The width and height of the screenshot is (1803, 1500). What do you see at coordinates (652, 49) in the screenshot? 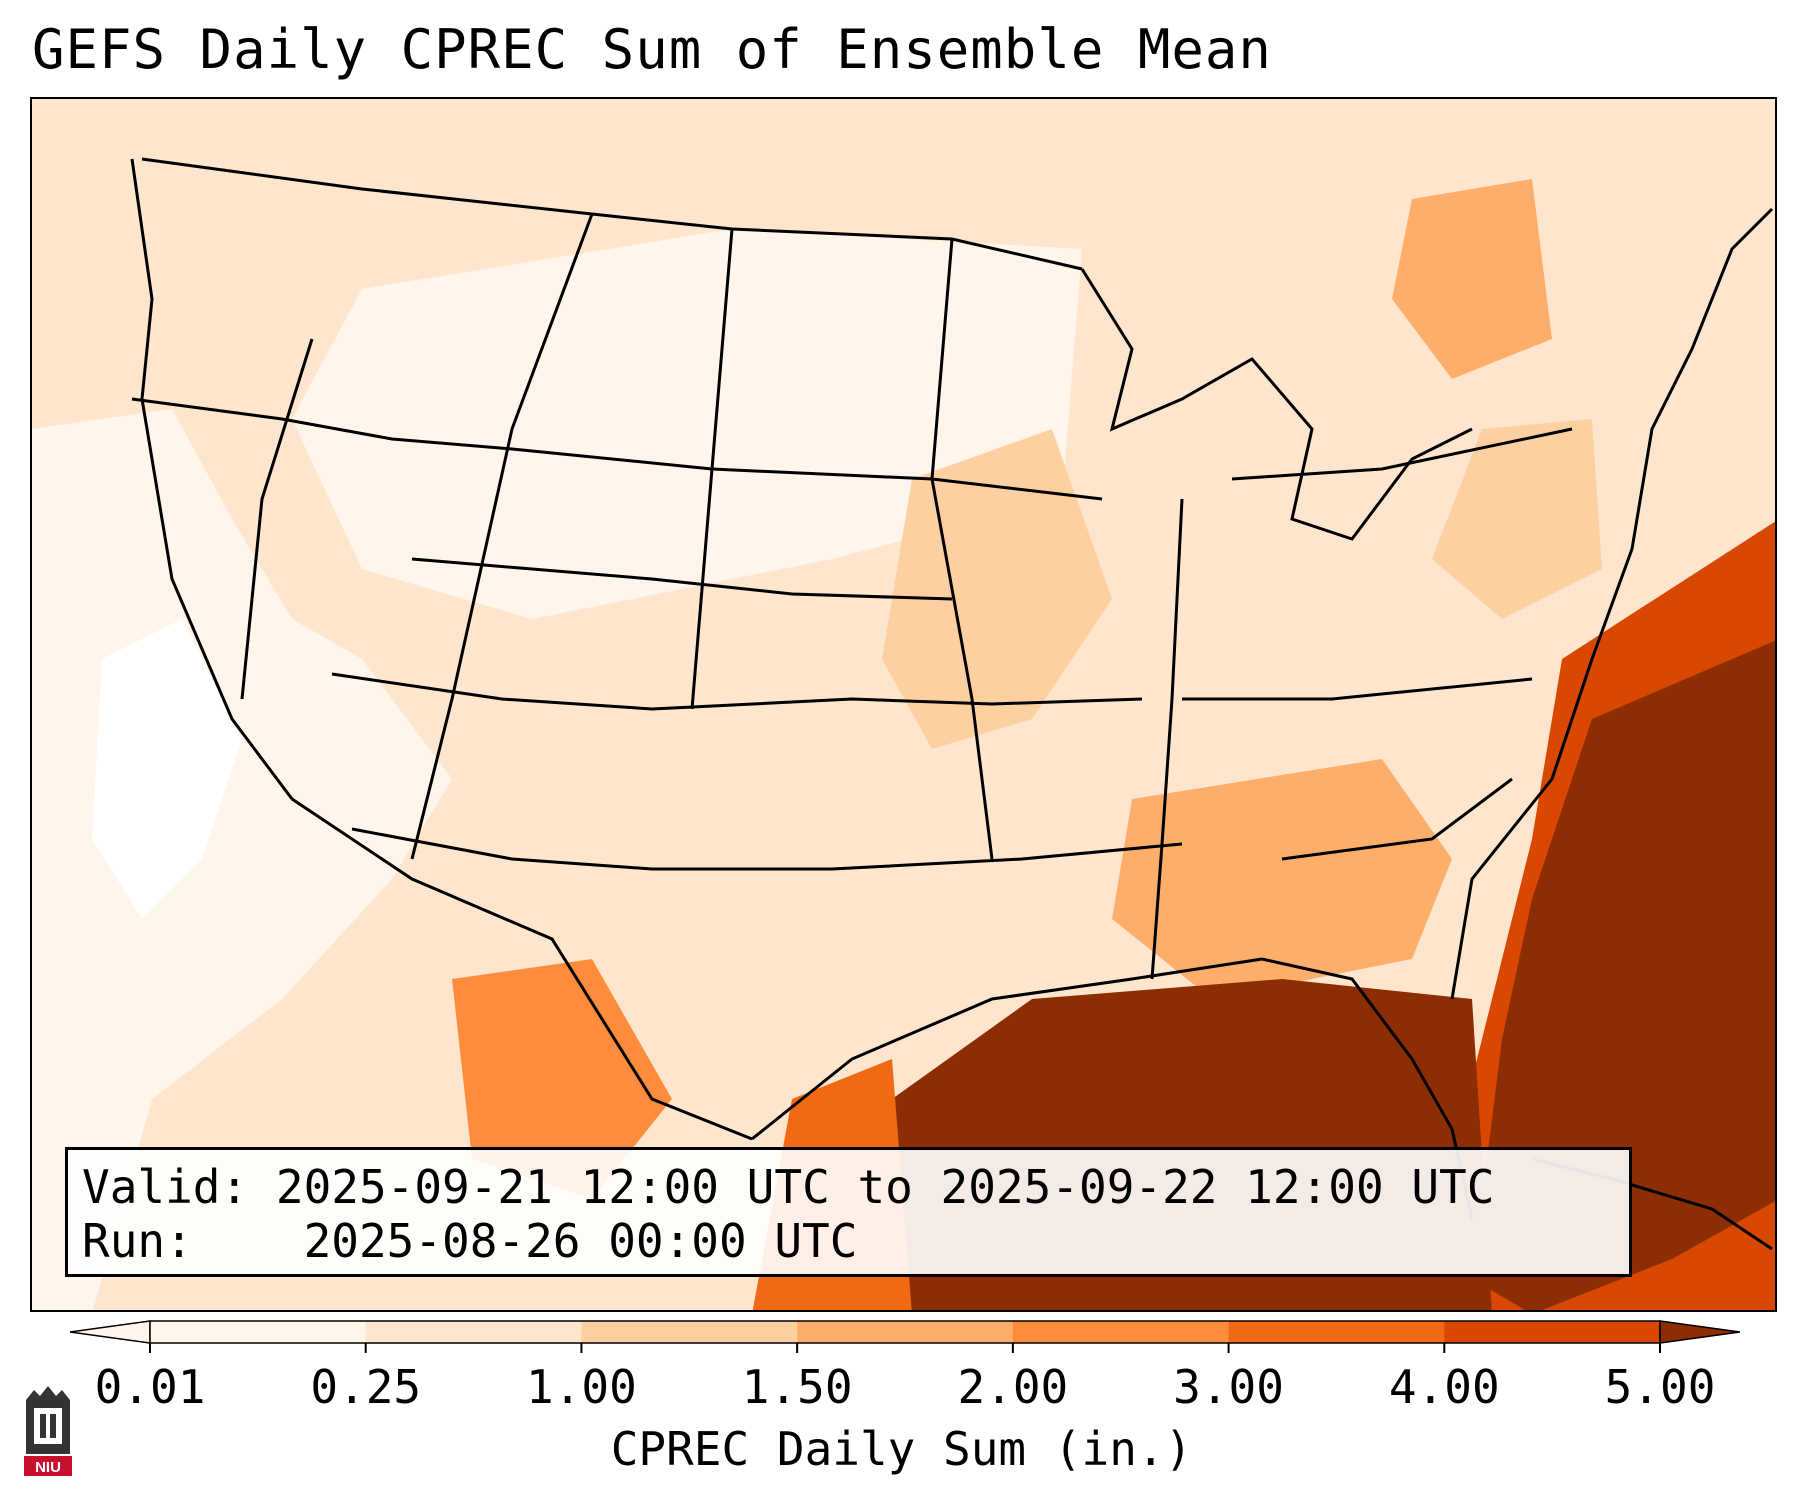
I see `map-title: GEFS Daily CPREC Sum of Ensemble Mean` at bounding box center [652, 49].